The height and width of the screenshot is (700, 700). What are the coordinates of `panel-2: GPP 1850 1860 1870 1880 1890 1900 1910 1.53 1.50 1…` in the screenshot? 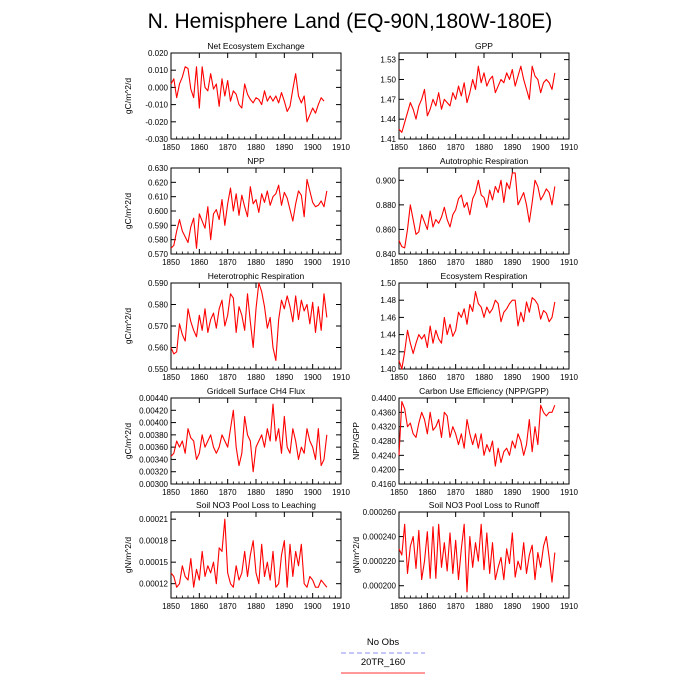 It's located at (479, 96).